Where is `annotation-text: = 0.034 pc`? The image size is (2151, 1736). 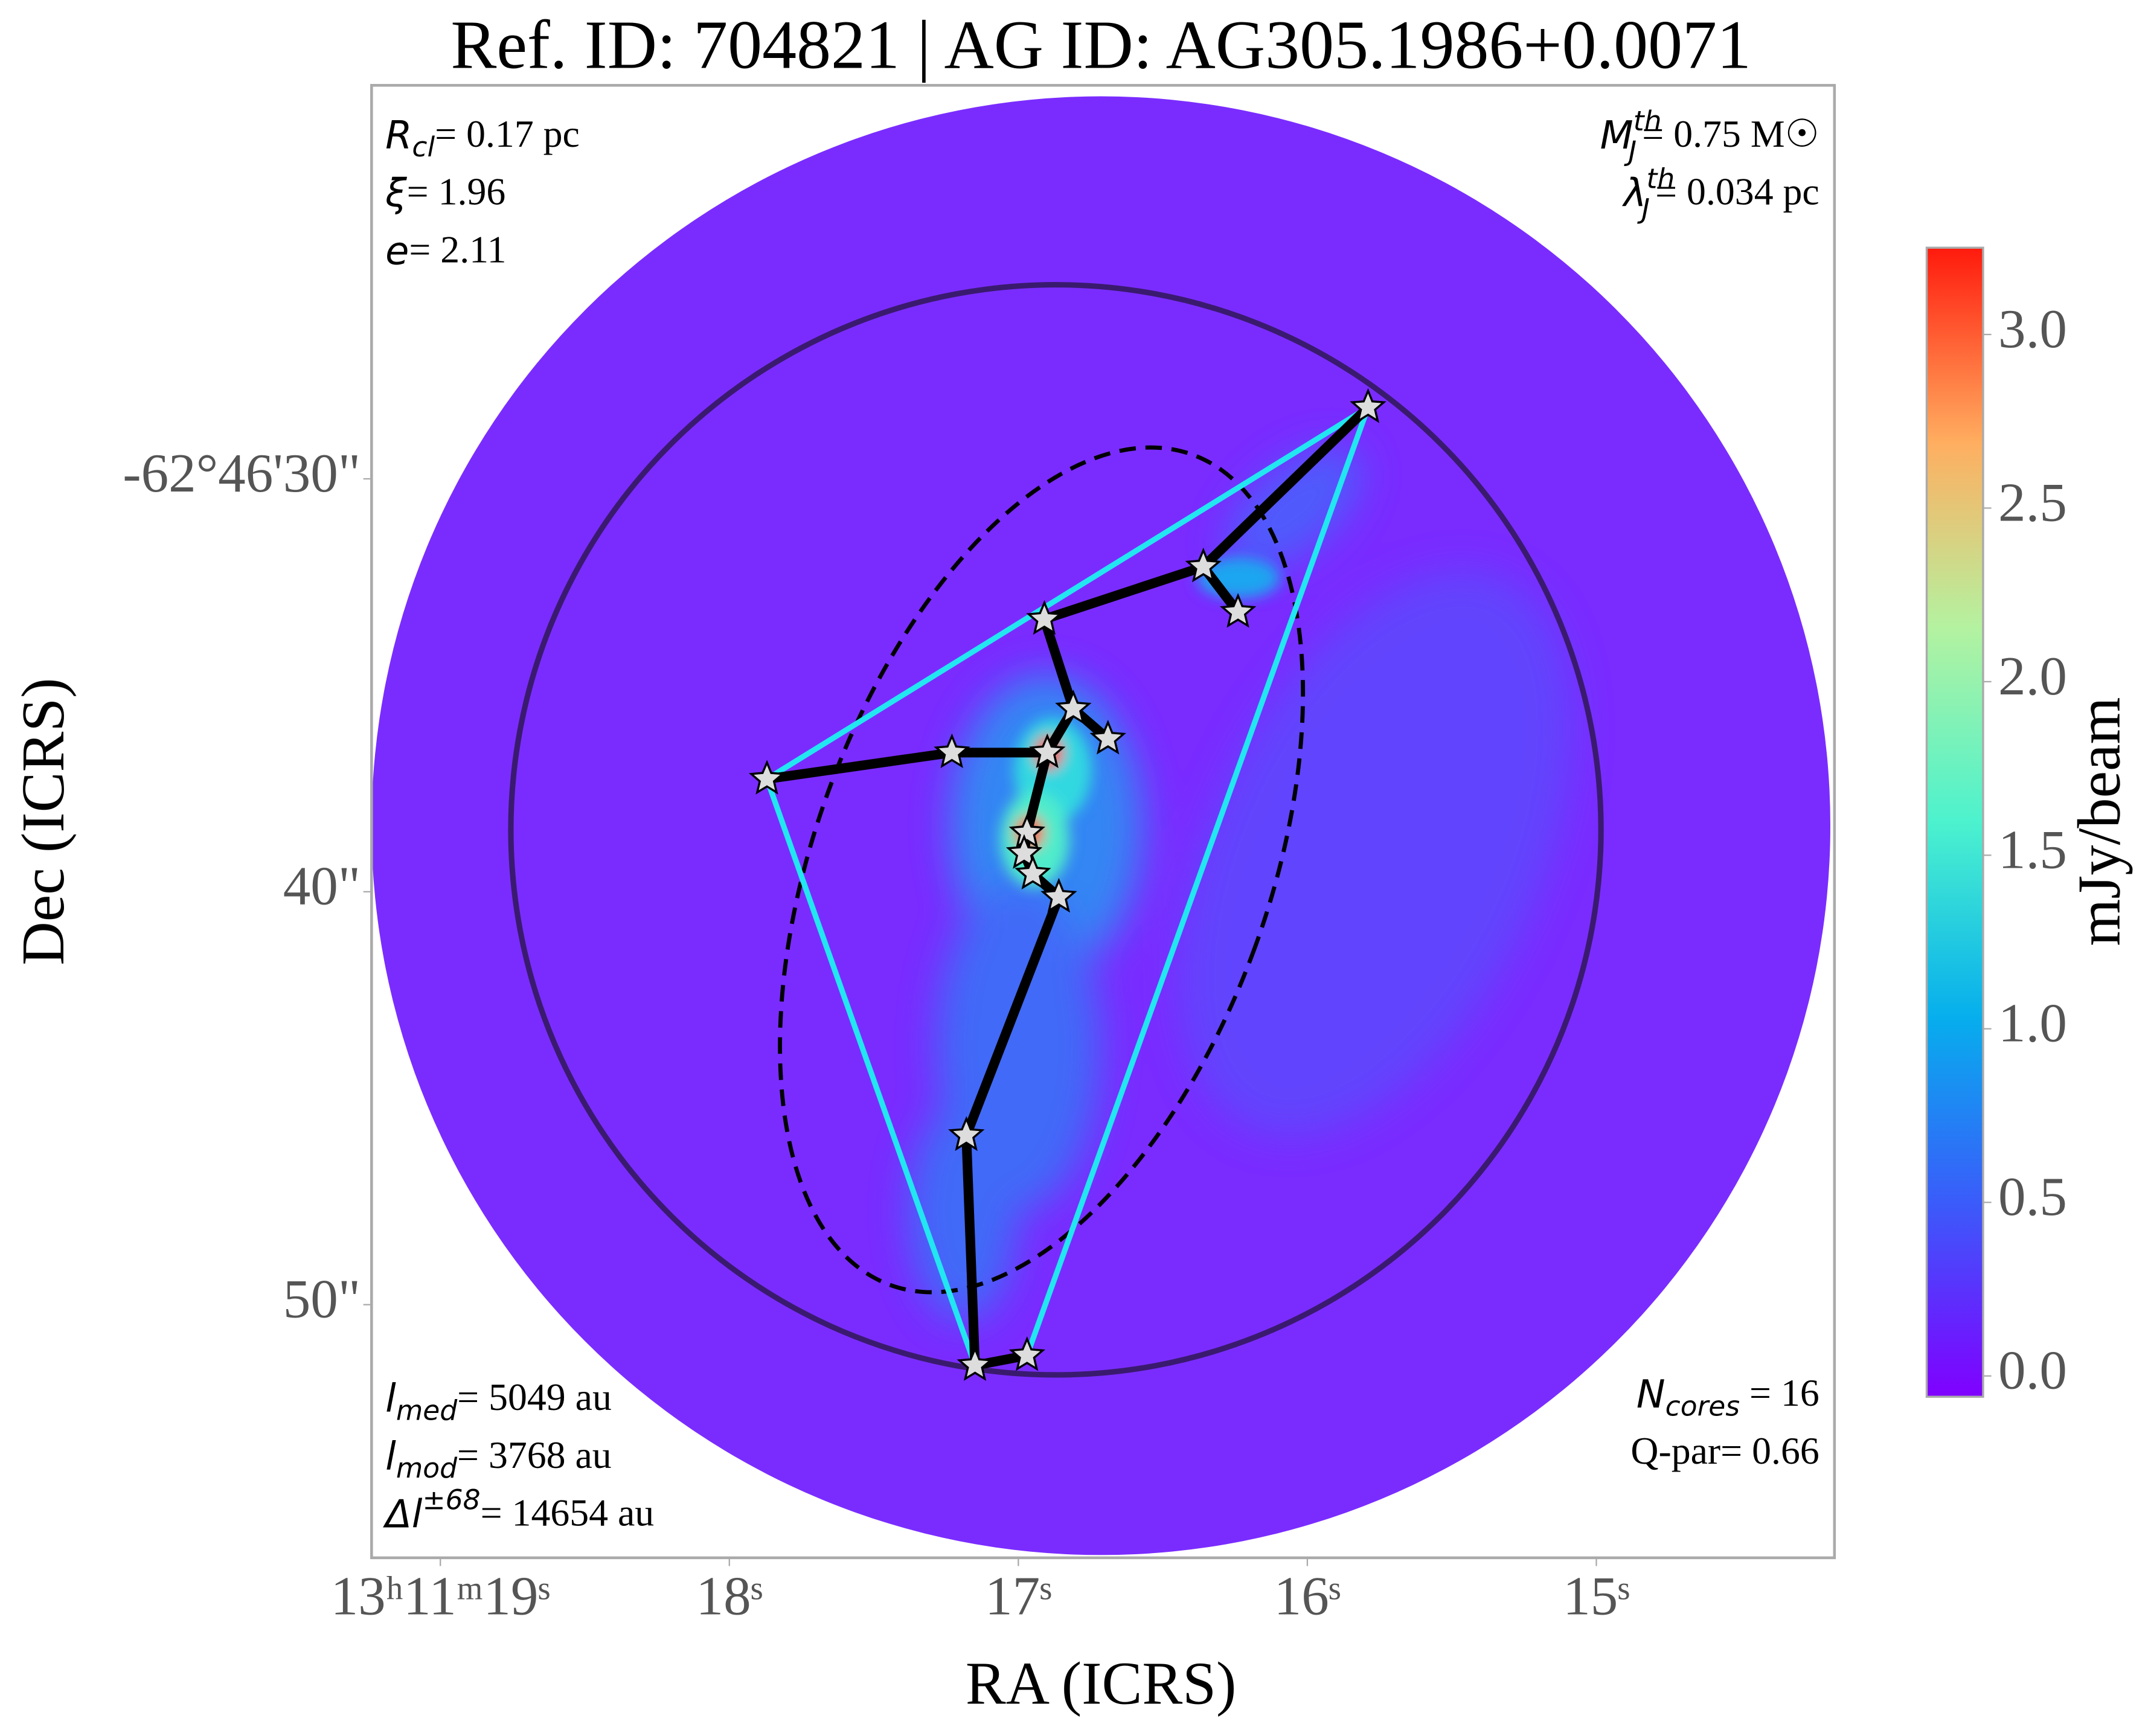 annotation-text: = 0.034 pc is located at coordinates (1737, 191).